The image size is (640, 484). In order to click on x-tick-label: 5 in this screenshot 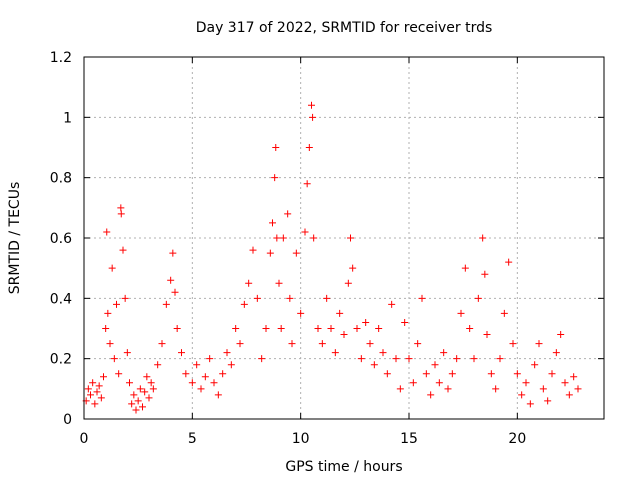, I will do `click(192, 439)`.